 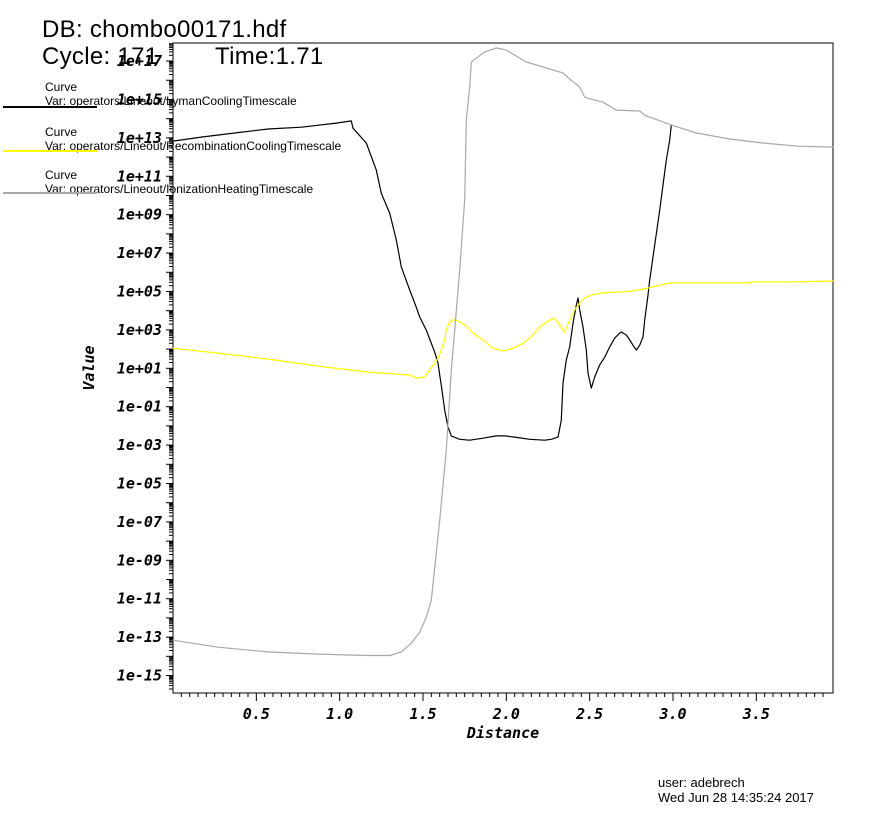 I want to click on y-axis-tick-label: 1e-15, so click(x=139, y=676).